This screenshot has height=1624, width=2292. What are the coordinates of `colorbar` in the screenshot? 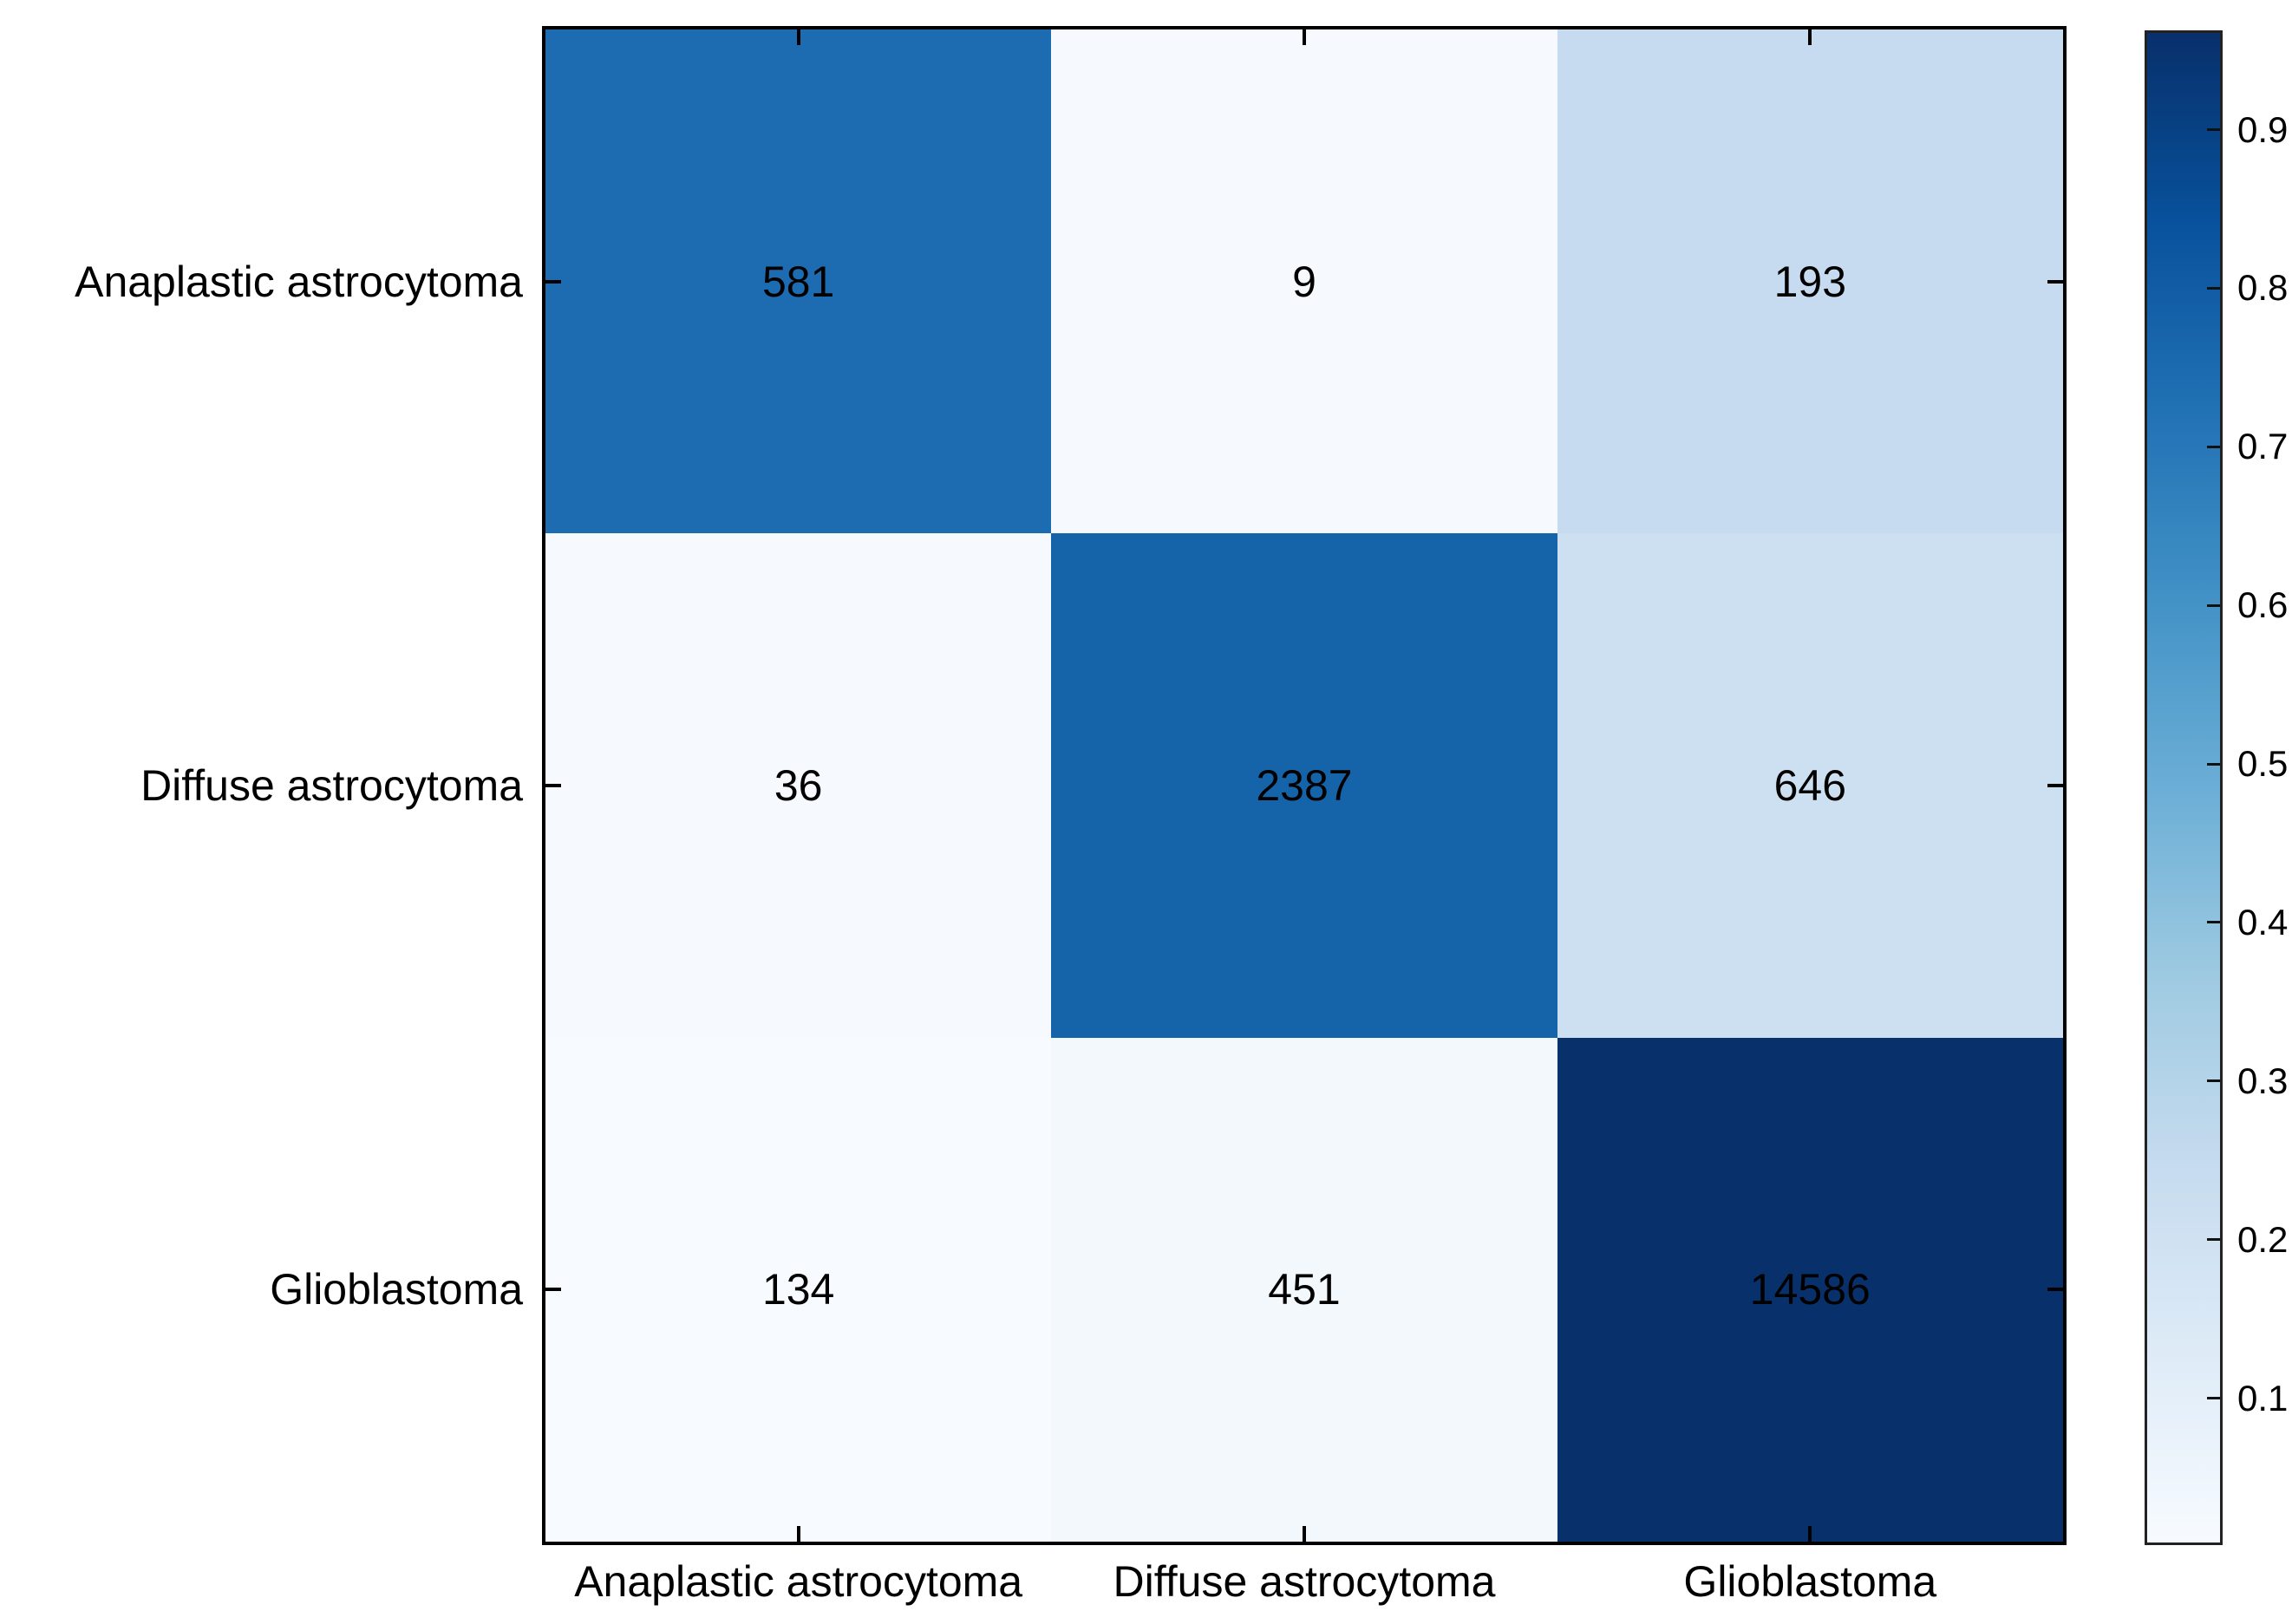 It's located at (2184, 787).